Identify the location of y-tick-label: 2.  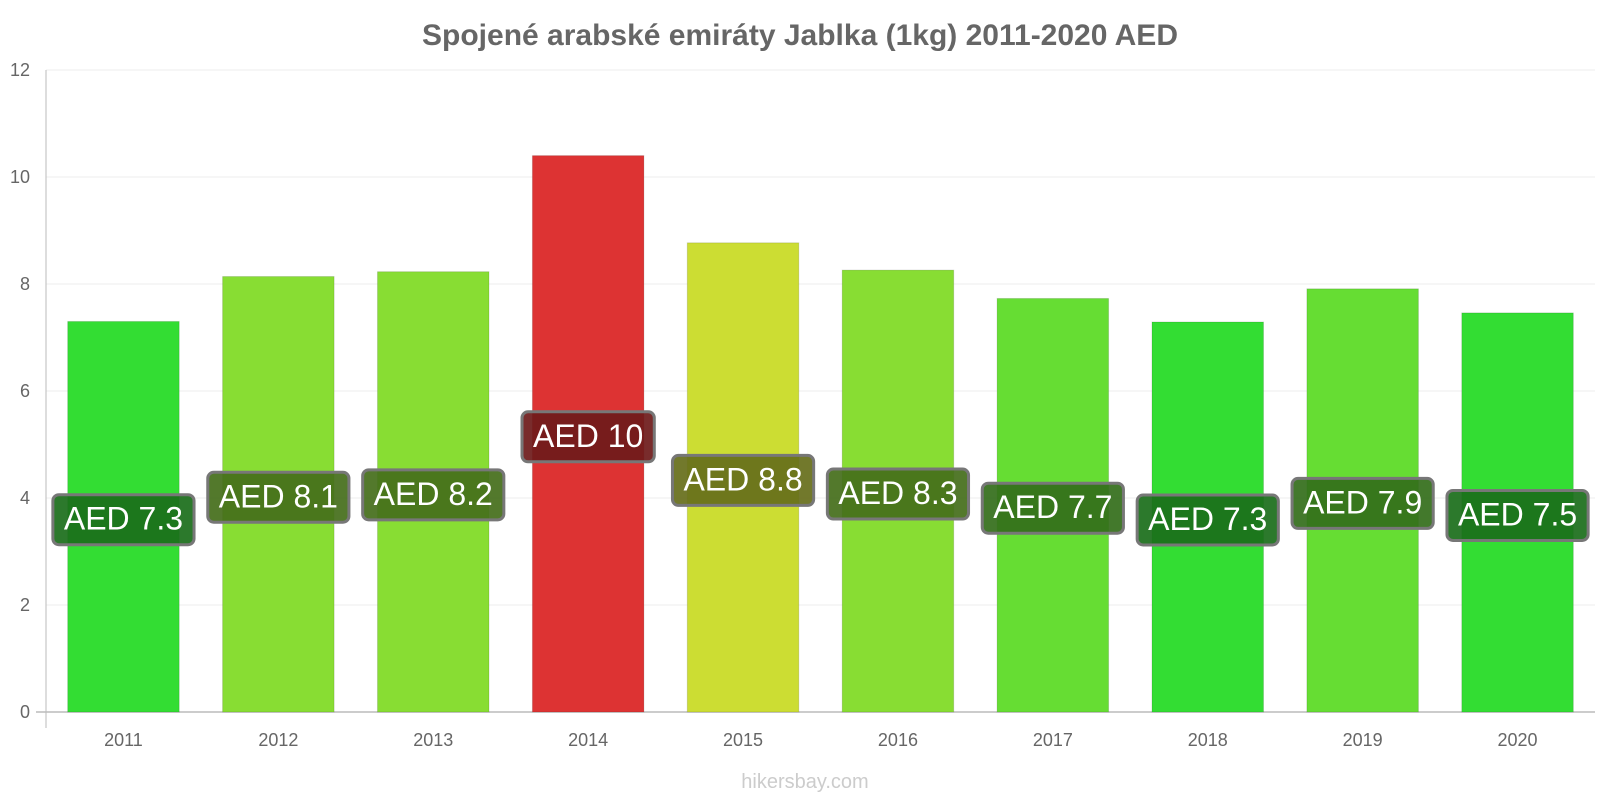
(25, 605).